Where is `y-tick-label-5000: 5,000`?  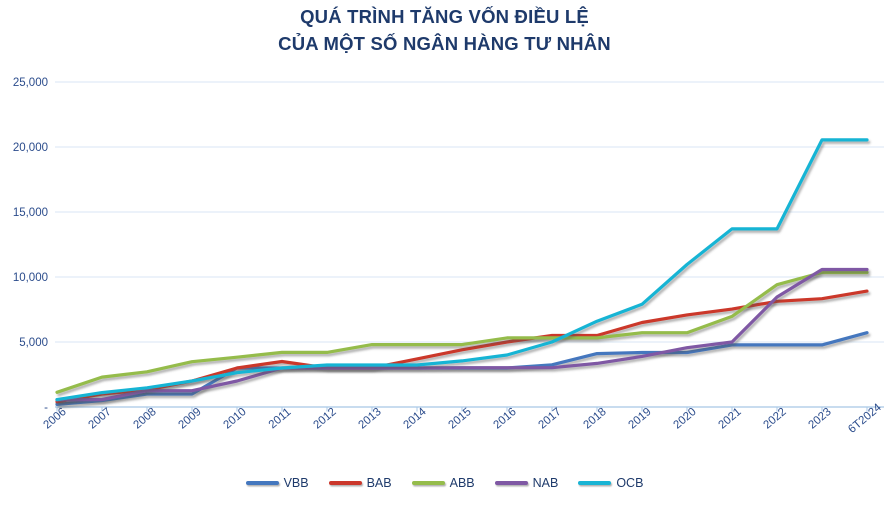
y-tick-label-5000: 5,000 is located at coordinates (33, 343).